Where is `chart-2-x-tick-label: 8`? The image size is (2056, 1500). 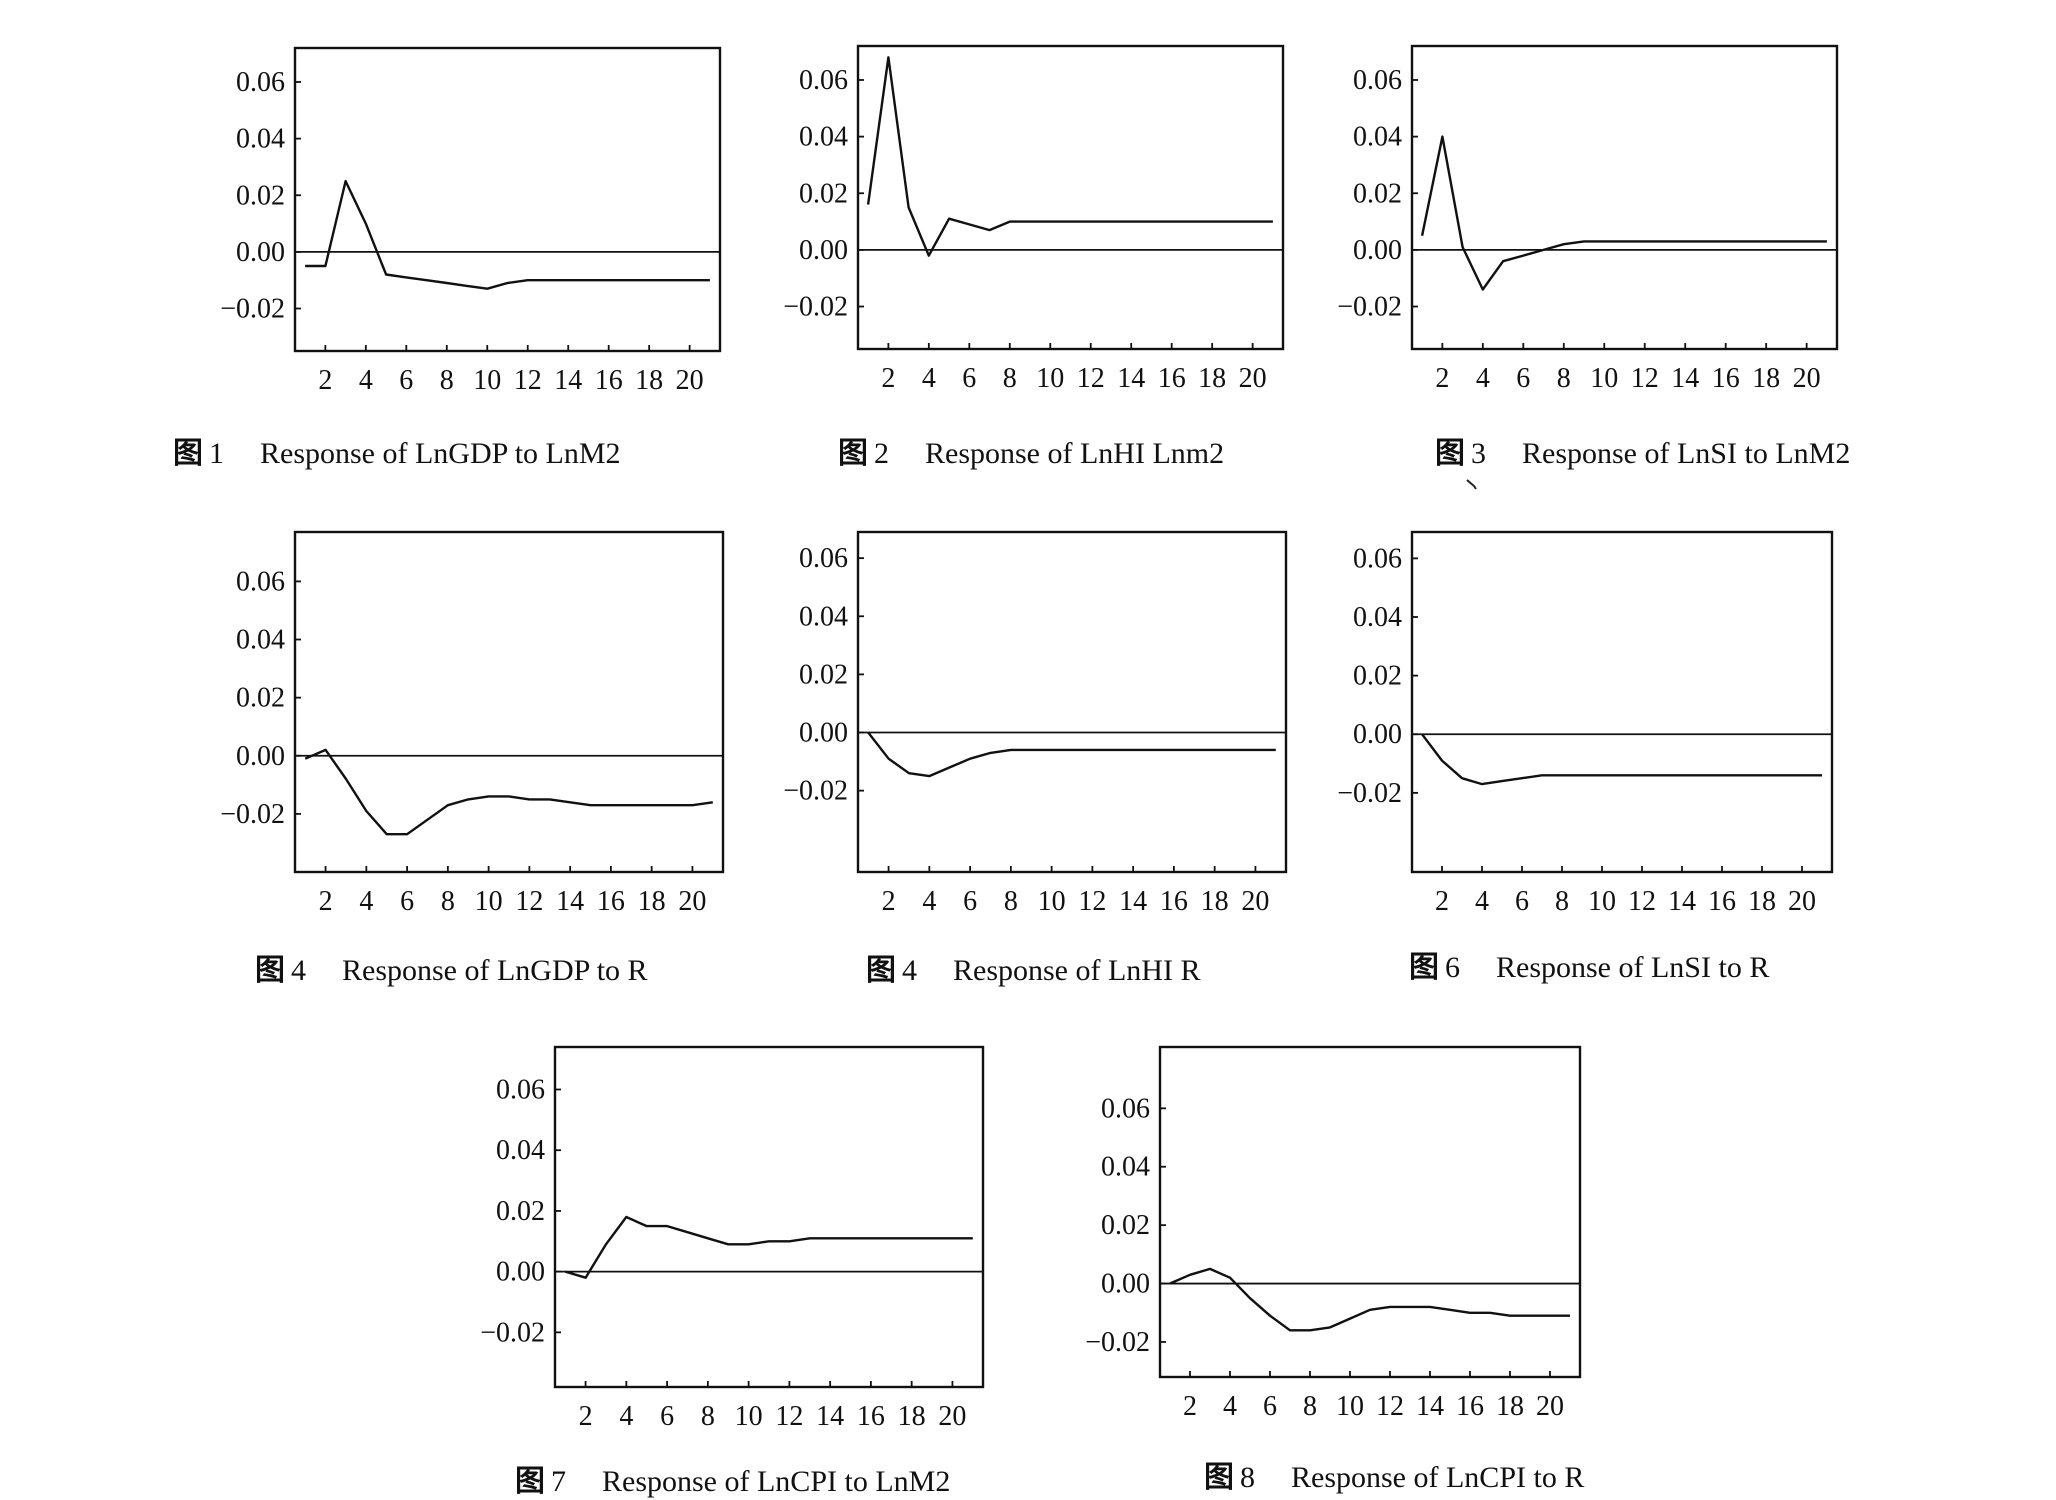 chart-2-x-tick-label: 8 is located at coordinates (1010, 378).